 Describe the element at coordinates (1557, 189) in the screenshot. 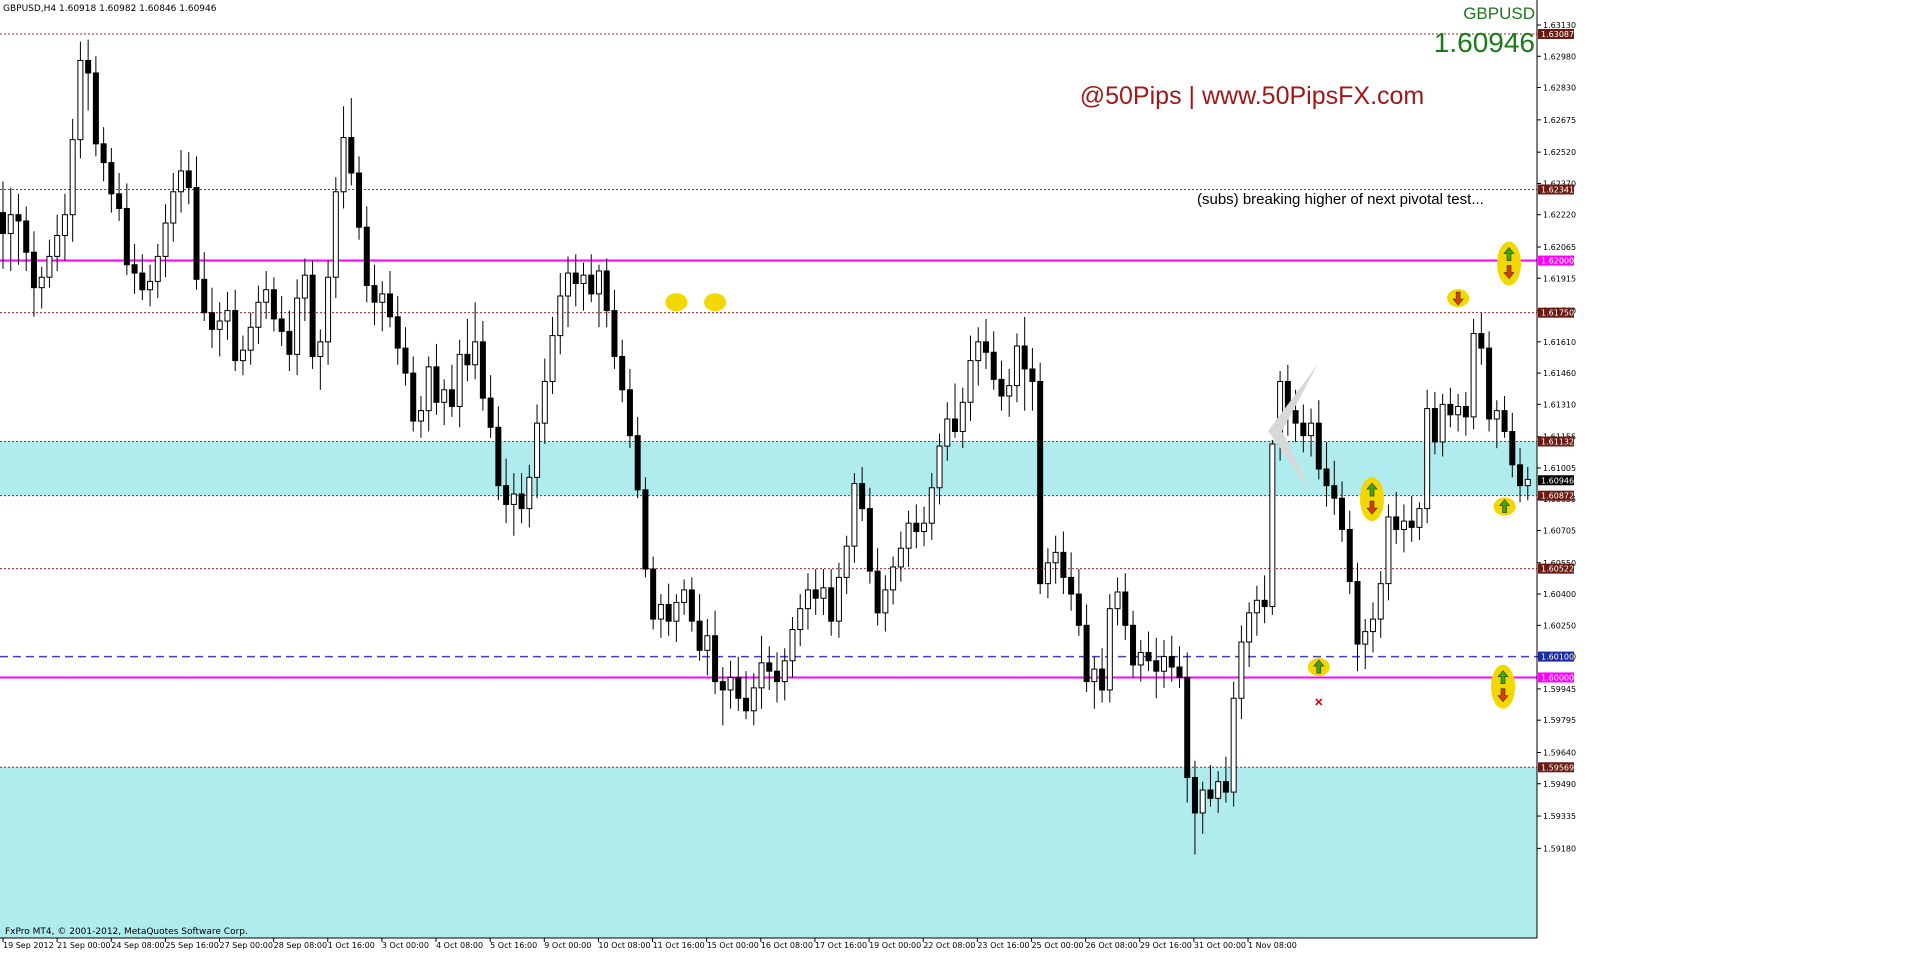

I see `price-level-label: 1.62341` at that location.